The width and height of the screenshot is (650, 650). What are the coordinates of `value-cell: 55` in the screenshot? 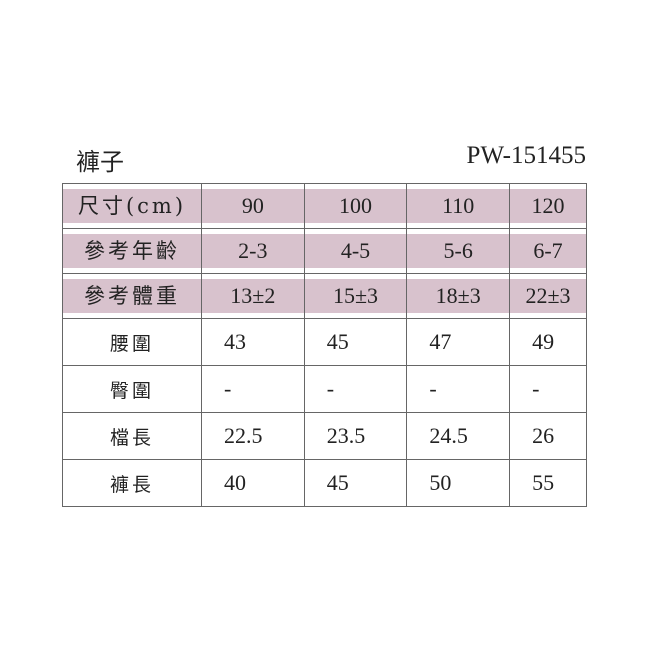 It's located at (548, 483).